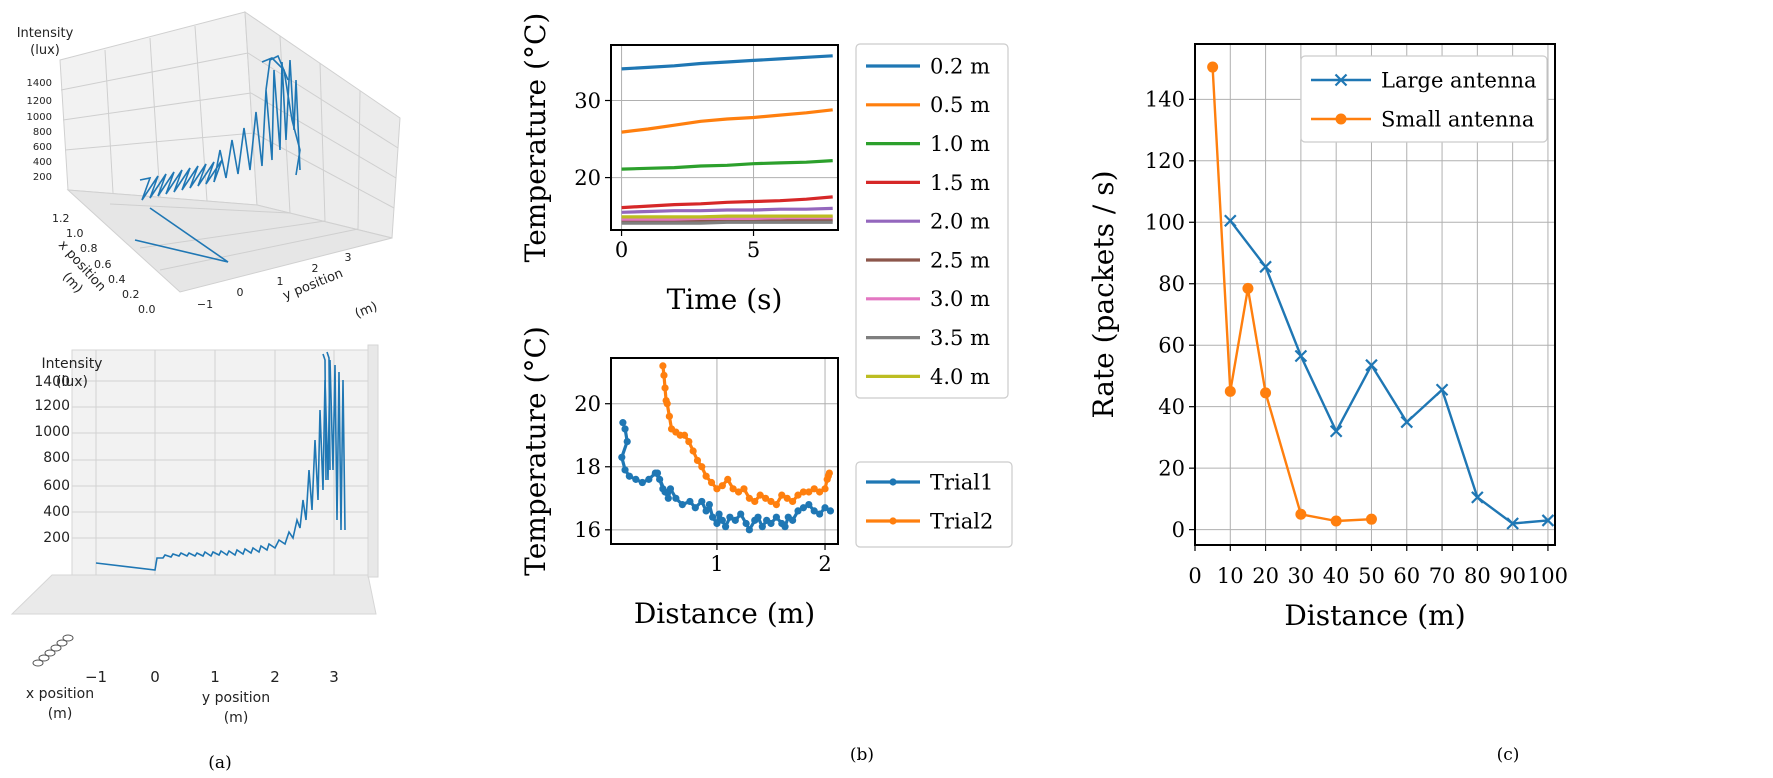 This screenshot has height=778, width=1773. Describe the element at coordinates (89, 248) in the screenshot. I see `xtick-label-top: 0.8` at that location.